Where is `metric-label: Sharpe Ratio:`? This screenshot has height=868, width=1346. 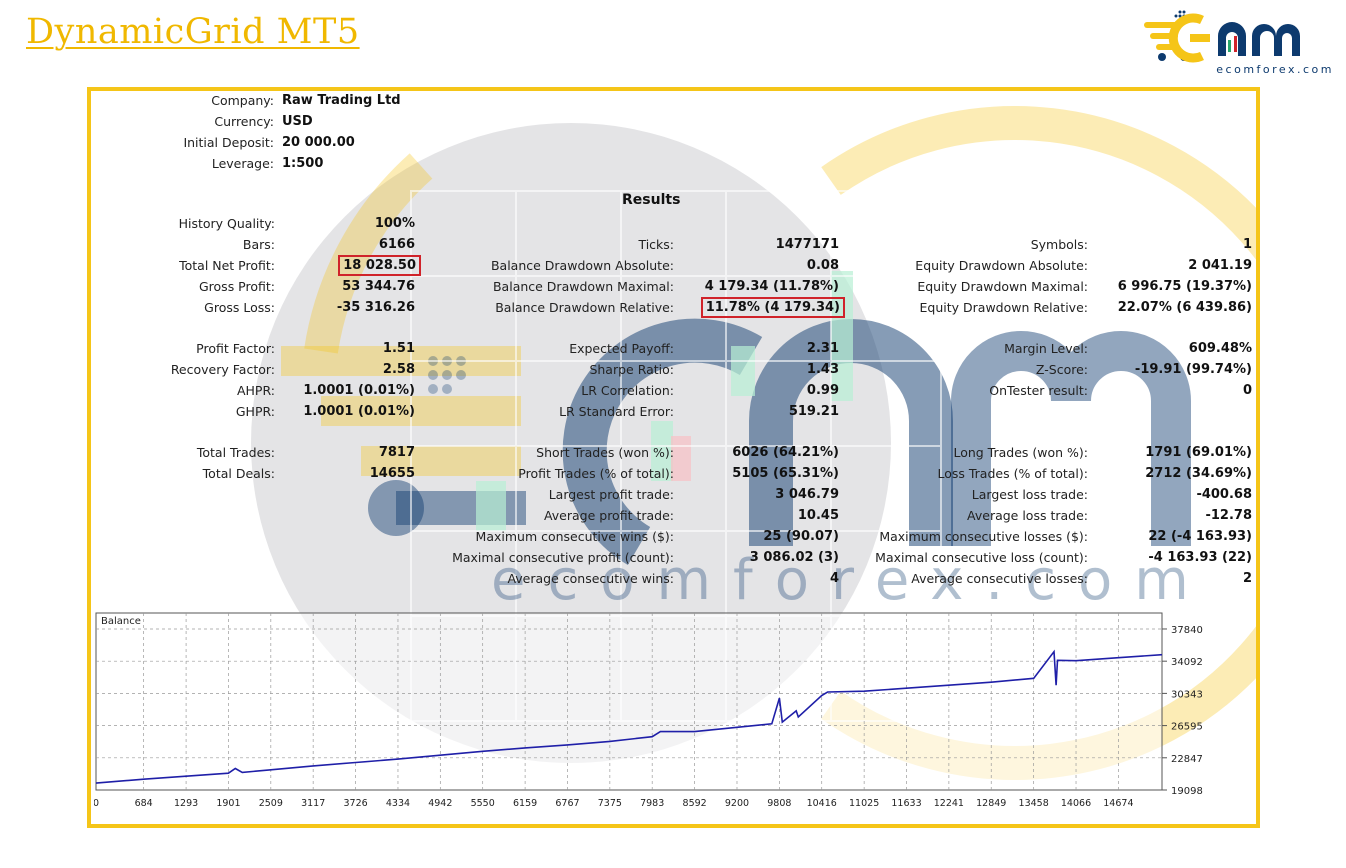
metric-label: Sharpe Ratio: is located at coordinates (631, 369).